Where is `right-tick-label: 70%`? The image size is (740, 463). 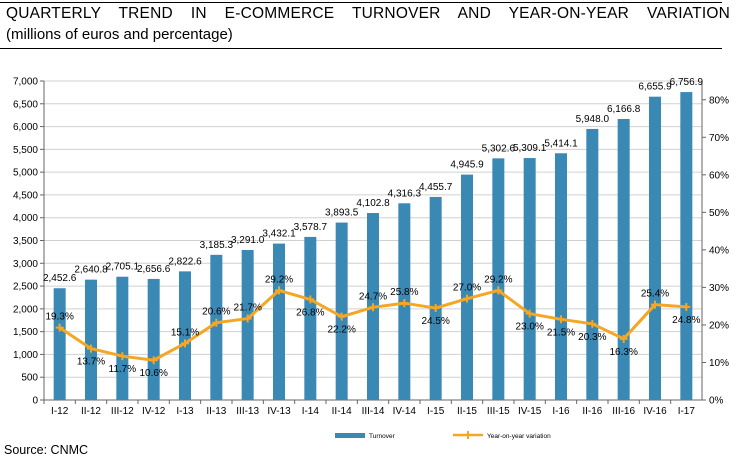 right-tick-label: 70% is located at coordinates (719, 138).